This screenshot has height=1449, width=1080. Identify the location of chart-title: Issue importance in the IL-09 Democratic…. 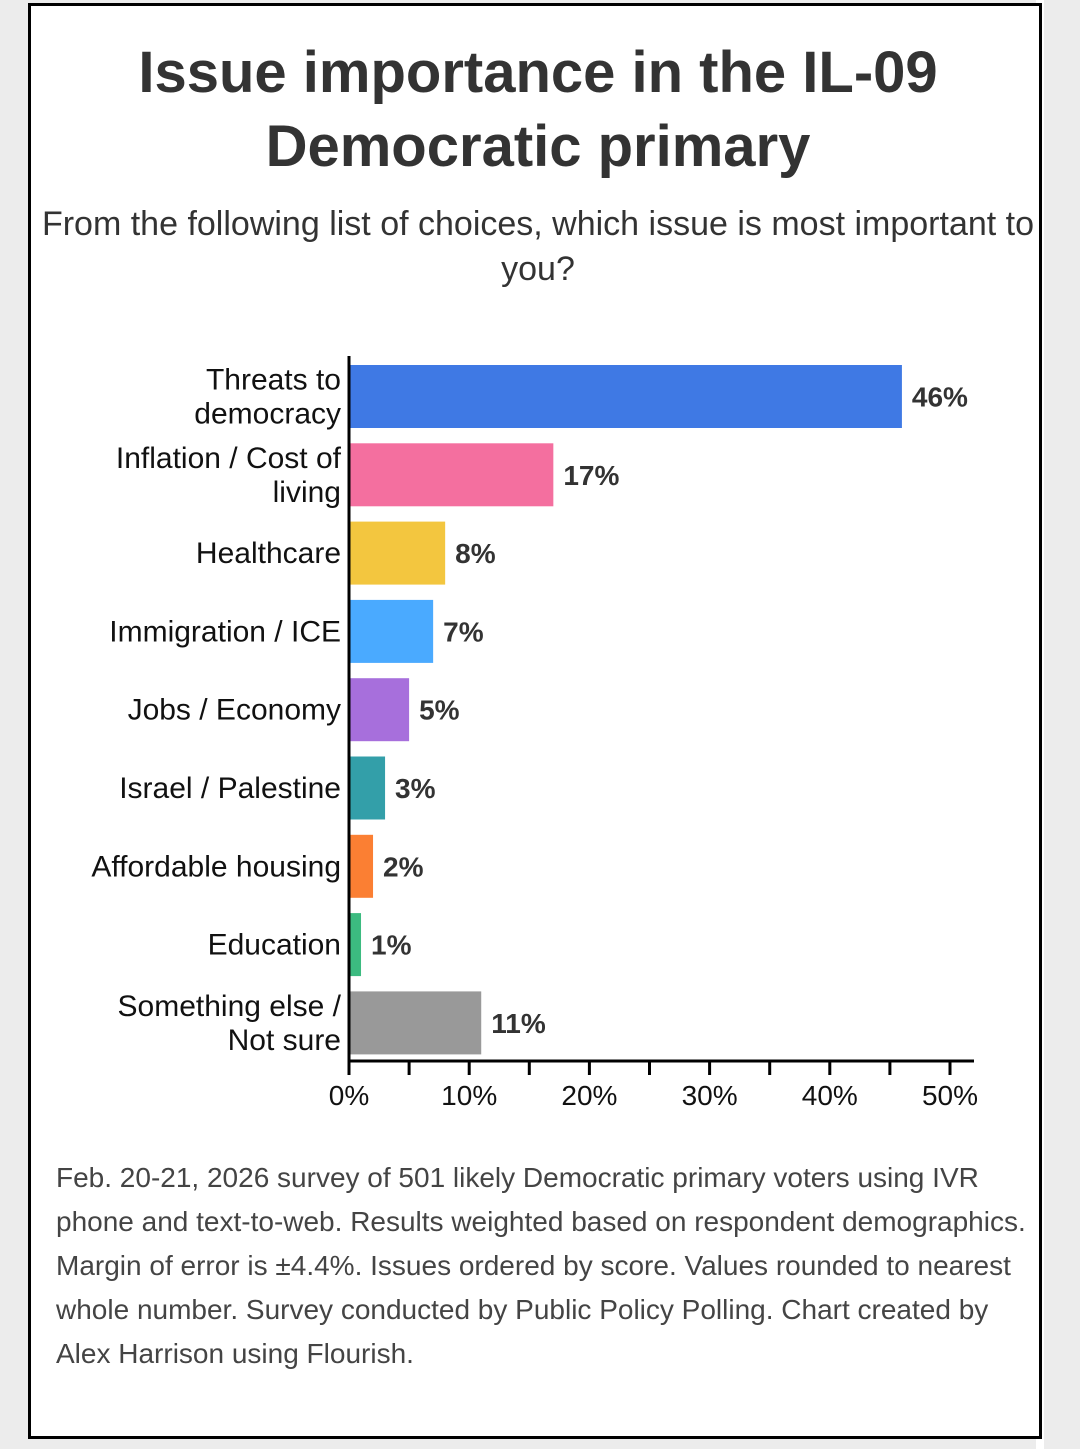
(538, 109).